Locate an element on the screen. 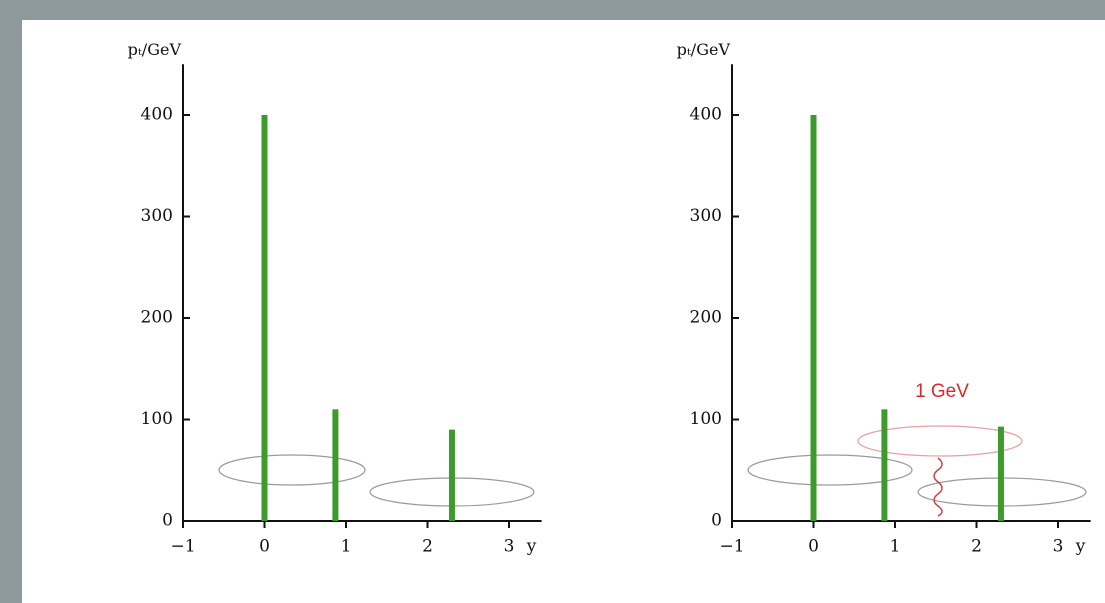 This screenshot has height=603, width=1105. soft-cloud is located at coordinates (940, 441).